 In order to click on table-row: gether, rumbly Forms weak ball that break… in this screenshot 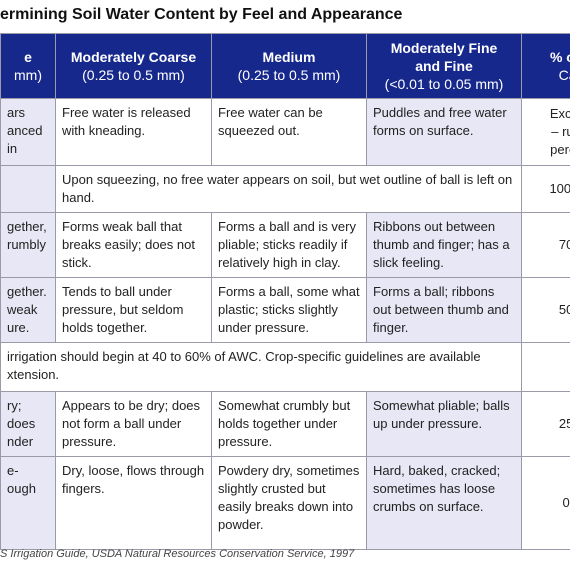, I will do `click(285, 245)`.